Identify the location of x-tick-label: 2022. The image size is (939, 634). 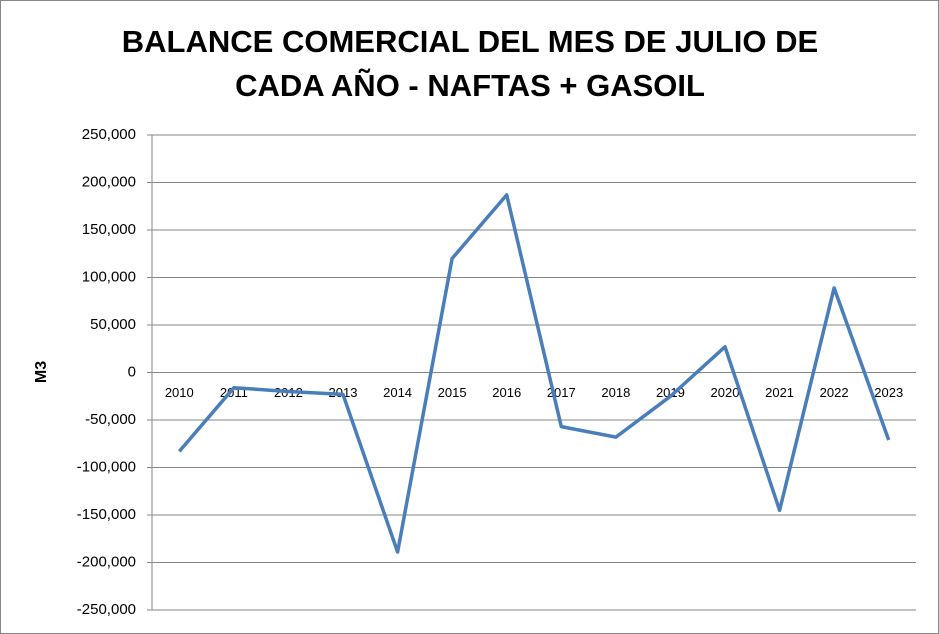
(834, 392).